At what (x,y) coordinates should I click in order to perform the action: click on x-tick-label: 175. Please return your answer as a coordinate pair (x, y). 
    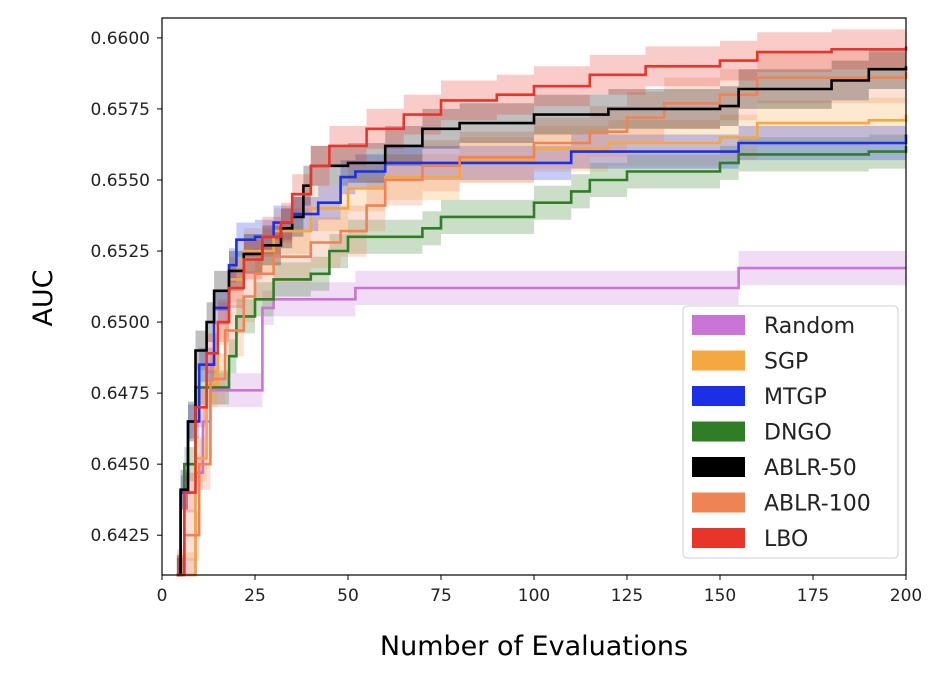
    Looking at the image, I should click on (813, 596).